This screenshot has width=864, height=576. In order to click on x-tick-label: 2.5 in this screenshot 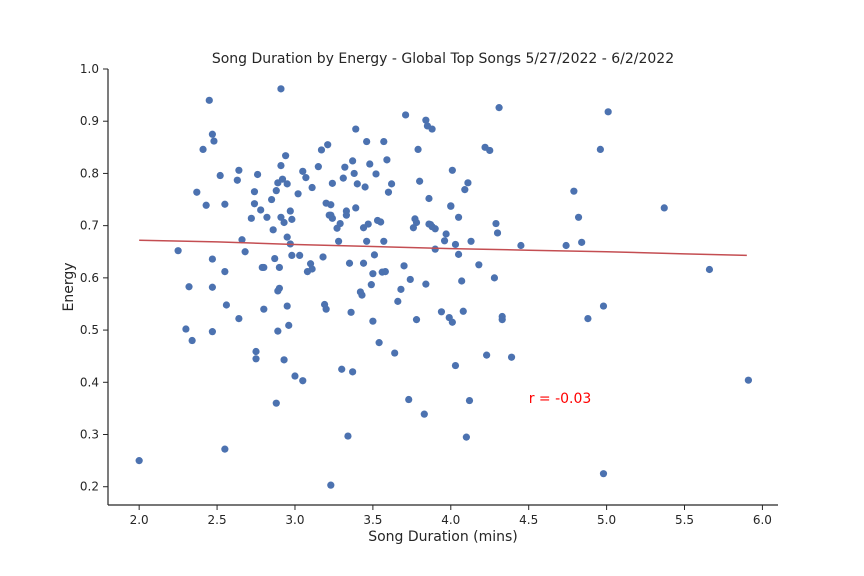, I will do `click(217, 520)`.